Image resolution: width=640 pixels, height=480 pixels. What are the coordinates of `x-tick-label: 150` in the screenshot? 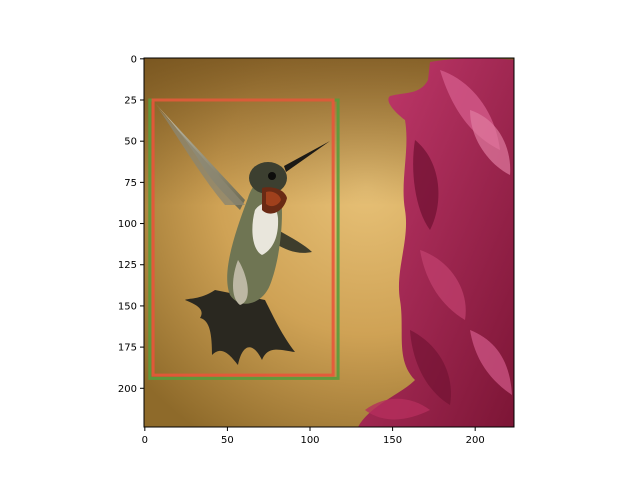 It's located at (392, 440).